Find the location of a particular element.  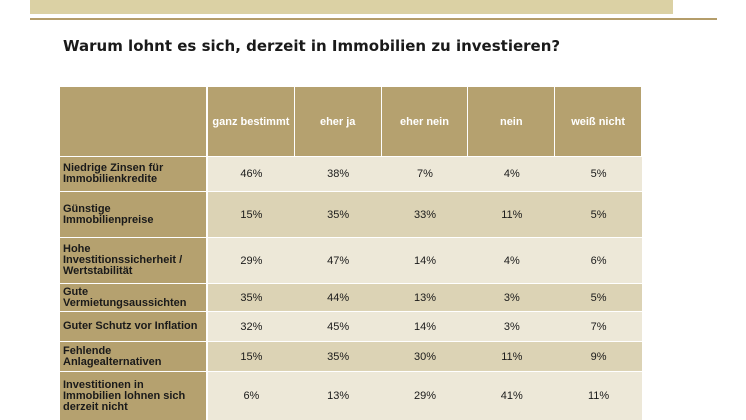

table-cell: 9% is located at coordinates (598, 356).